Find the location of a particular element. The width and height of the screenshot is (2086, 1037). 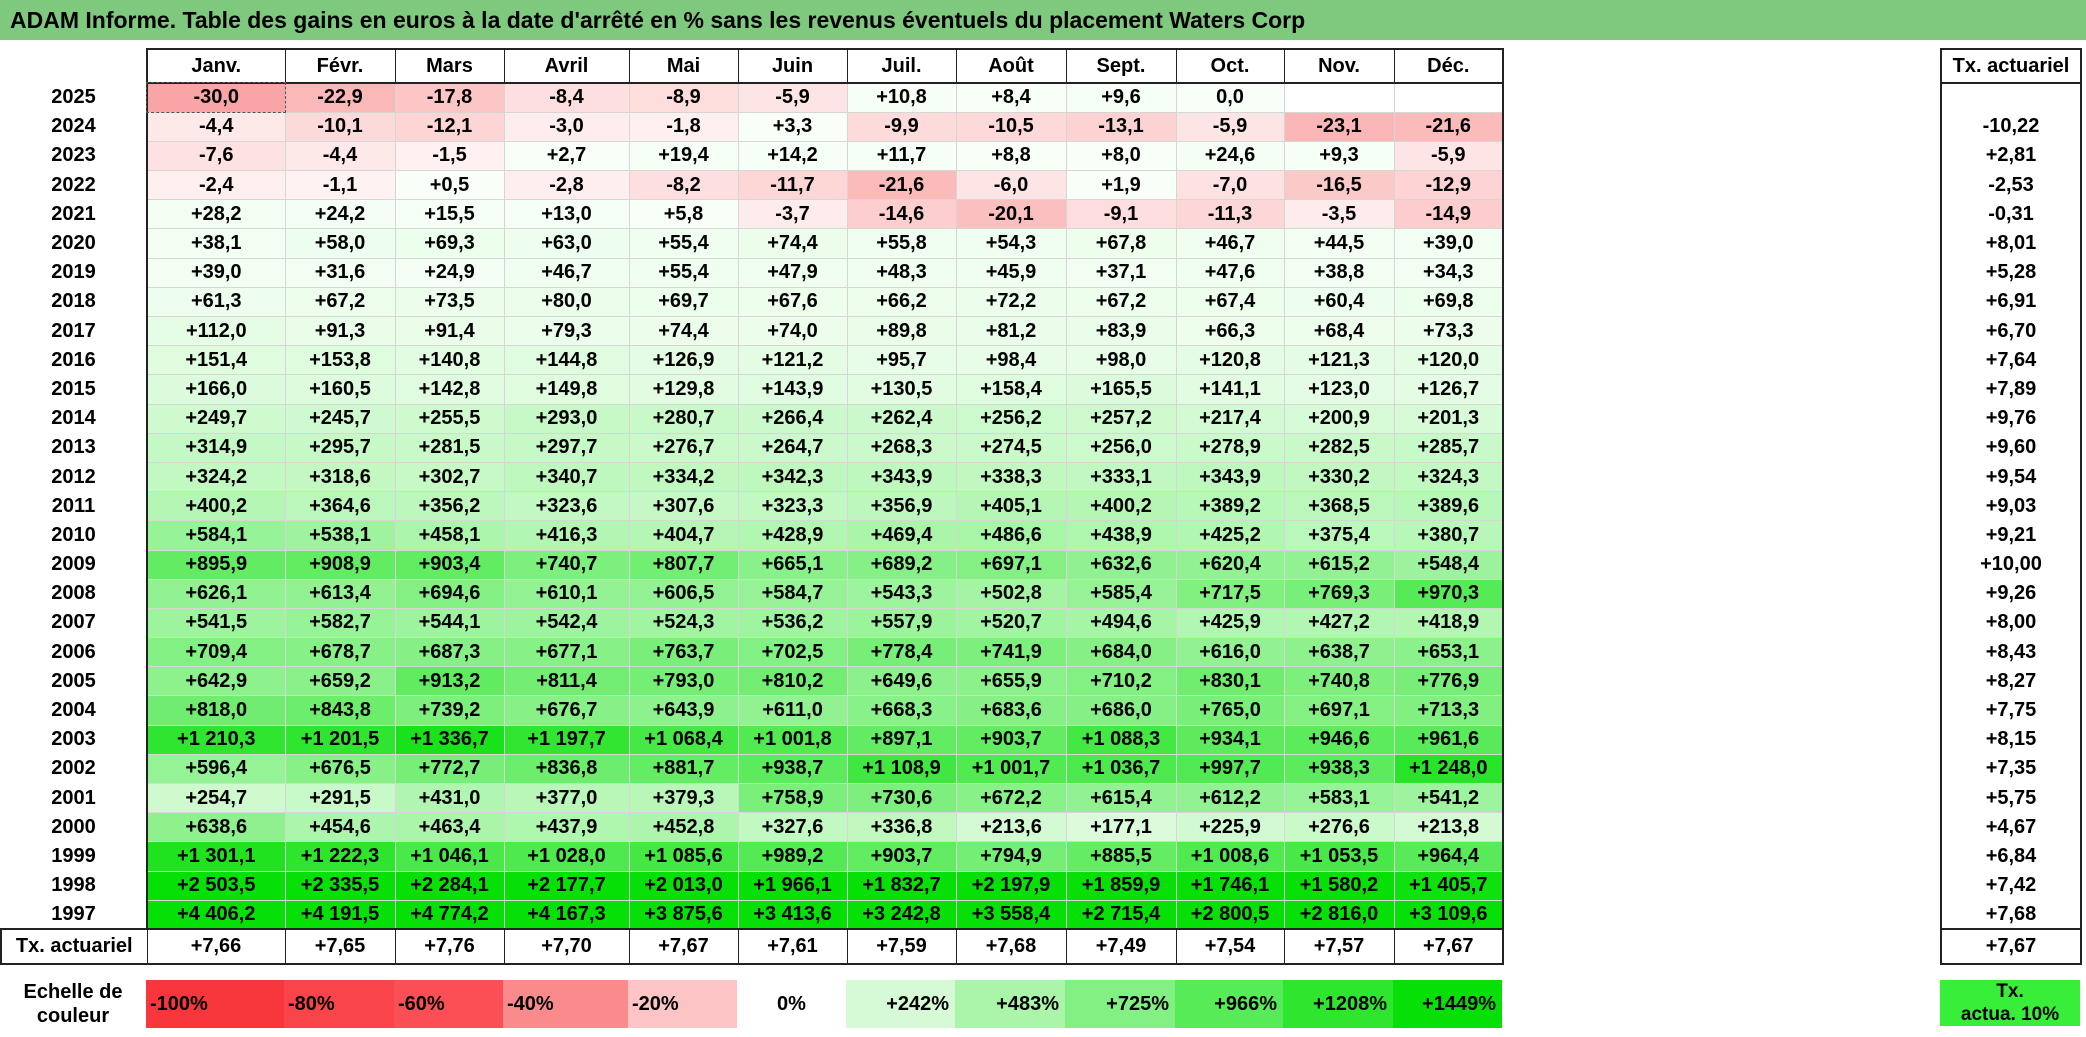

gain-cell: +717,5 is located at coordinates (1230, 593).